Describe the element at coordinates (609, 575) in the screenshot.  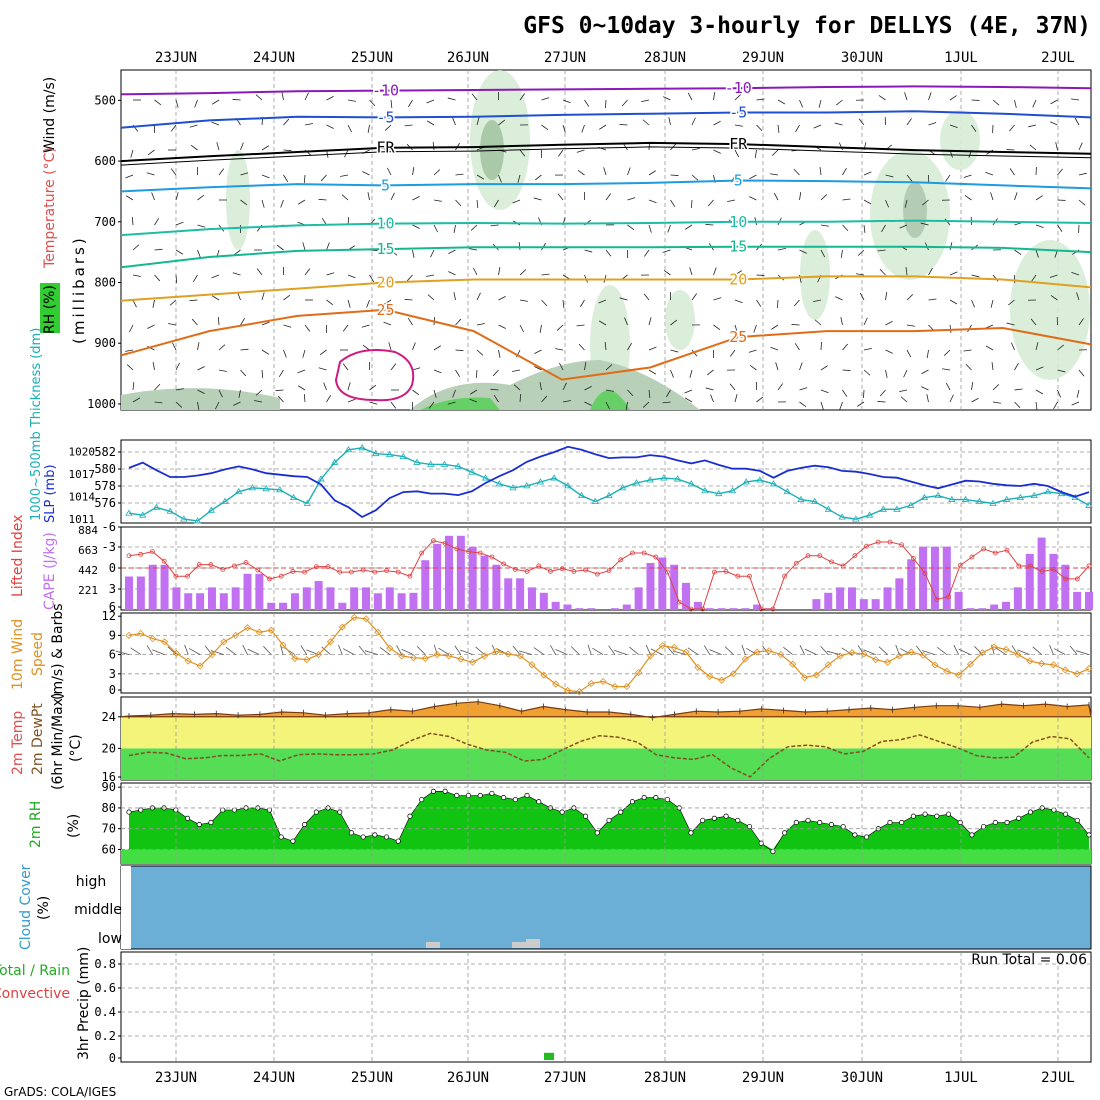
I see `li-line-path` at that location.